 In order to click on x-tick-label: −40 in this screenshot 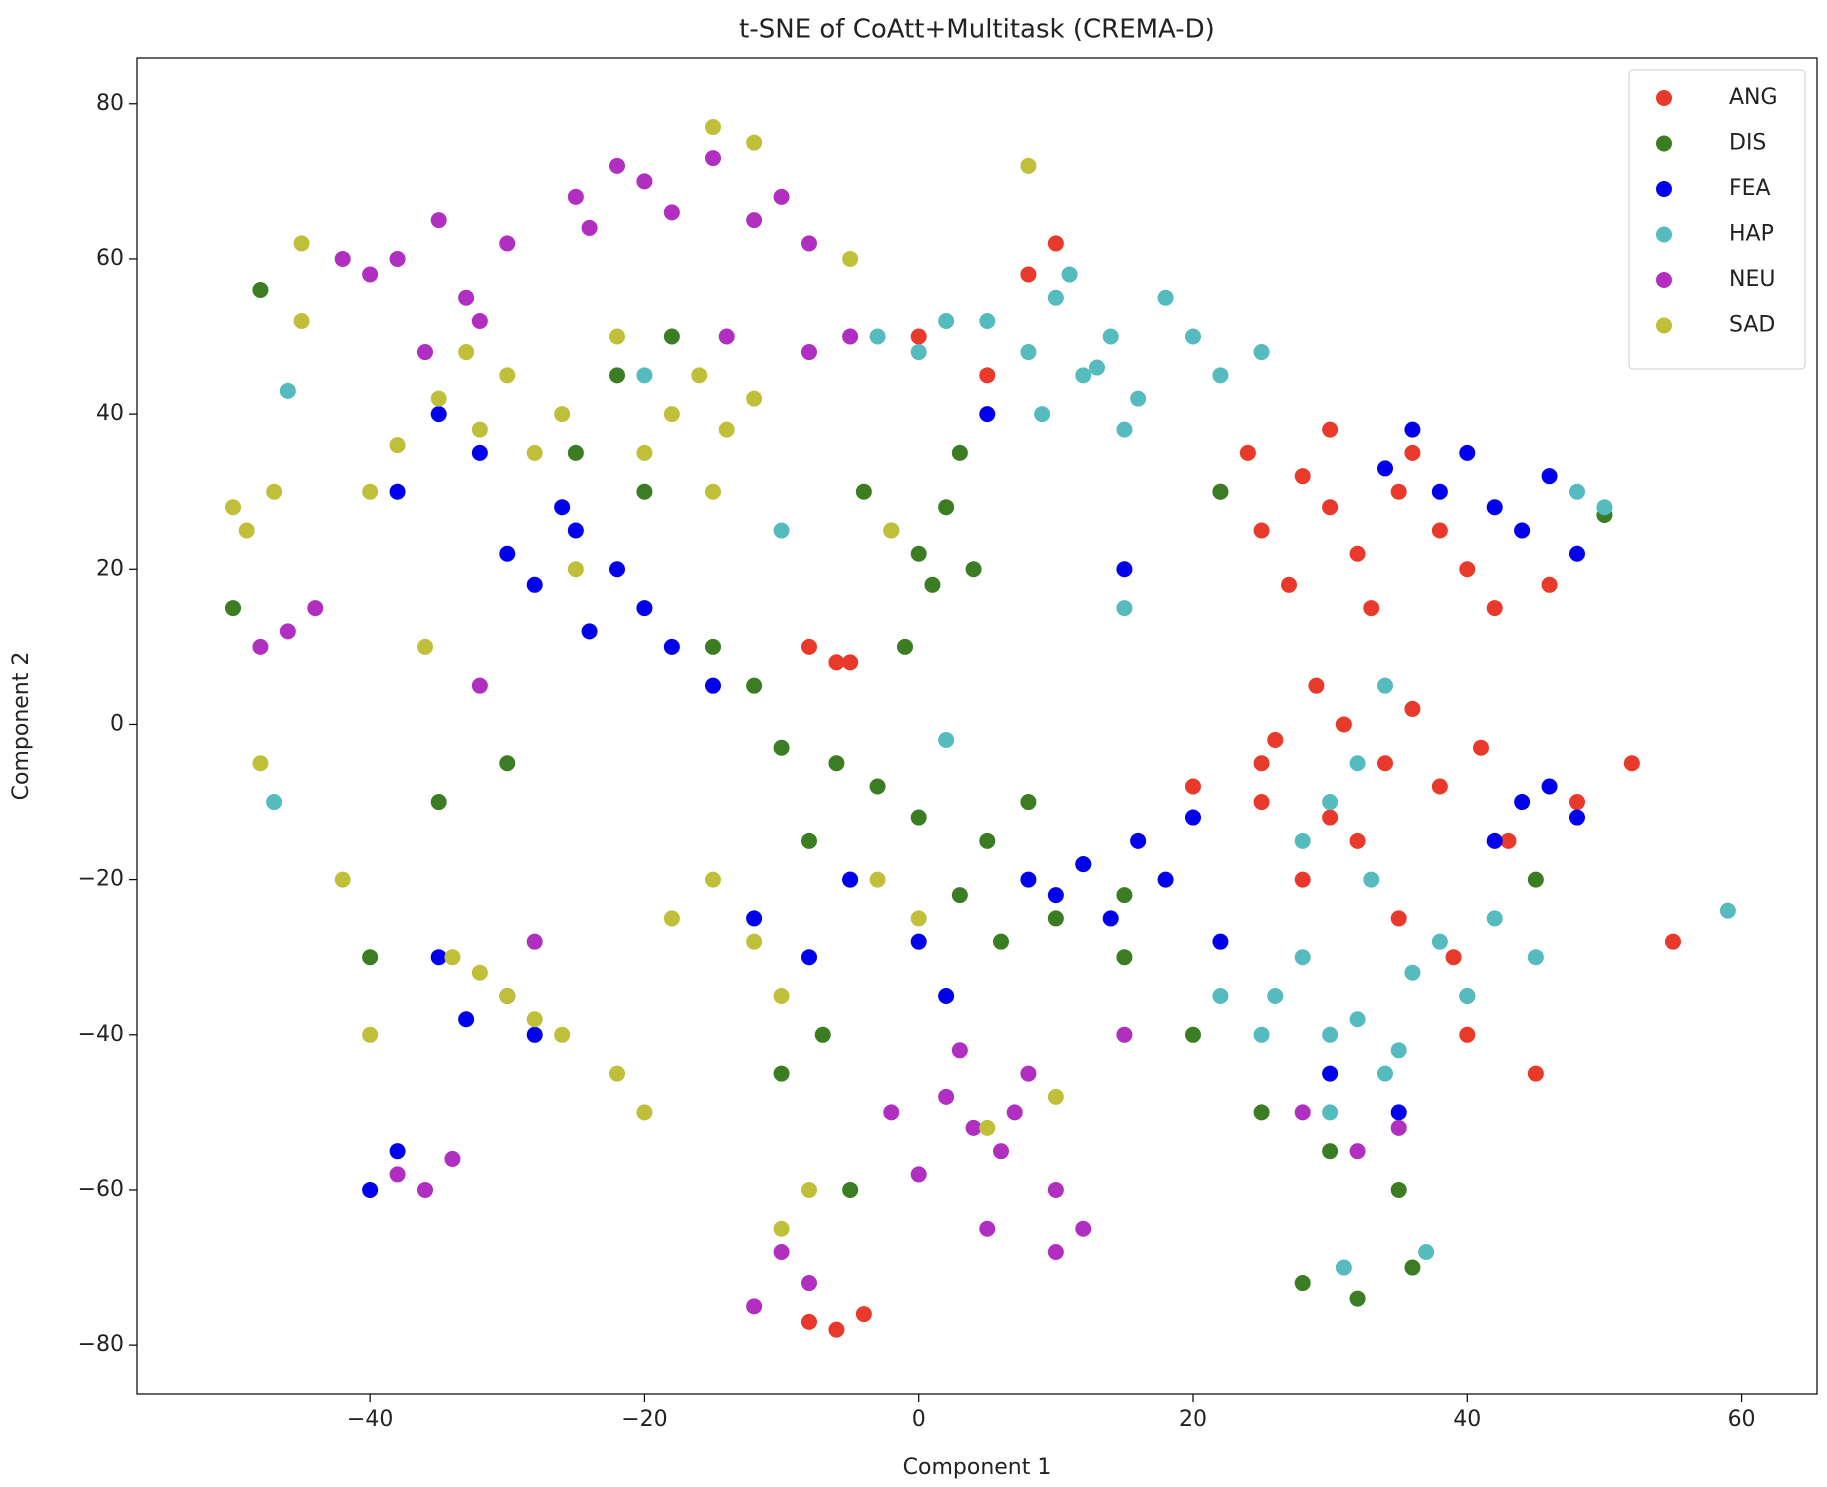, I will do `click(370, 1419)`.